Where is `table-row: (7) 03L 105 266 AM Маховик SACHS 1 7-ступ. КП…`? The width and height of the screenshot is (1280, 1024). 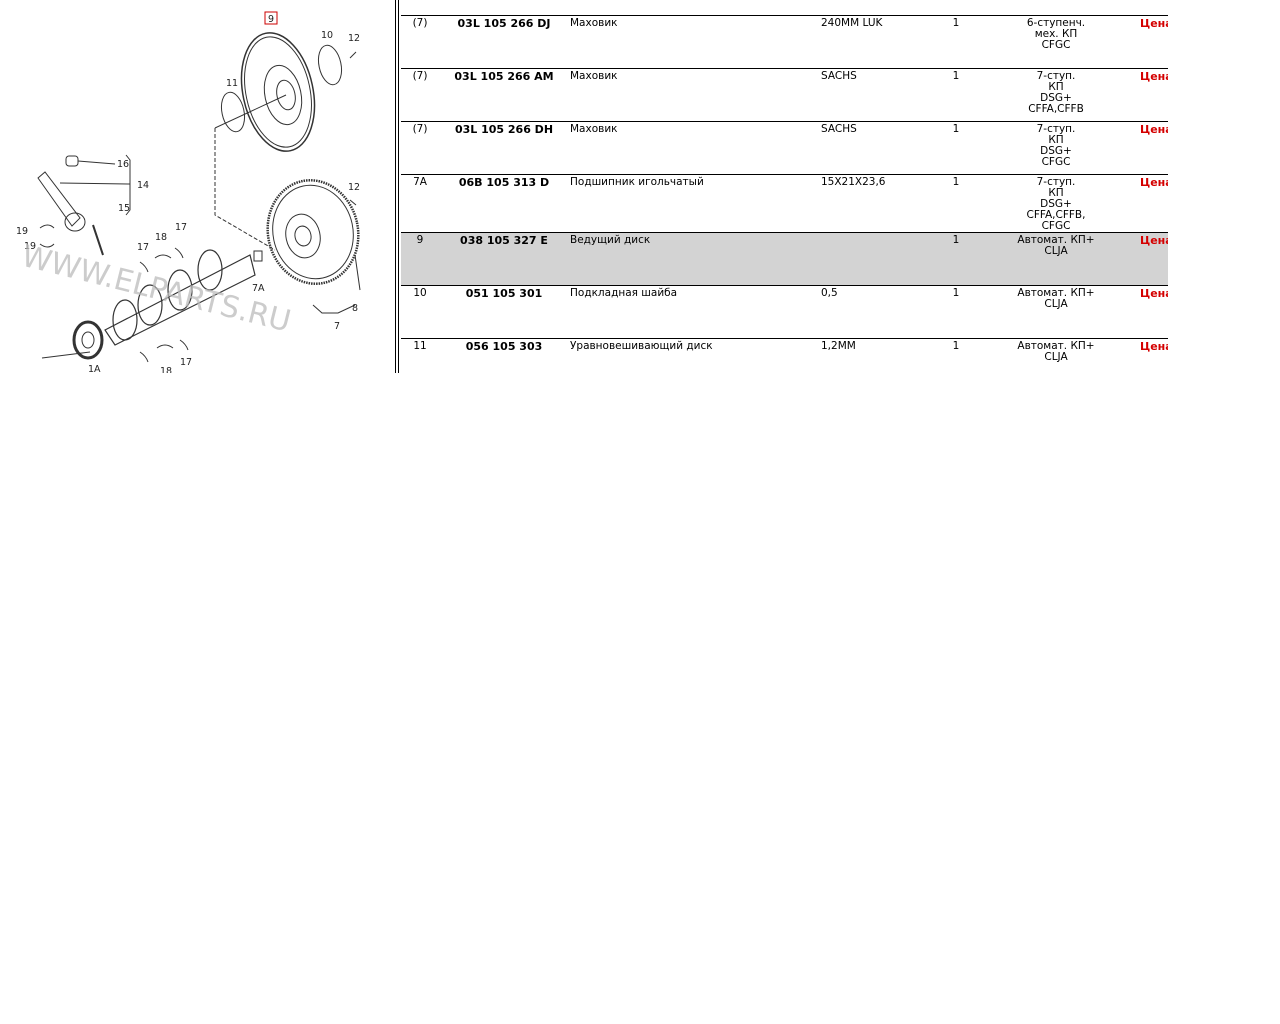
table-row: (7) 03L 105 266 AM Маховик SACHS 1 7-ступ. КП… is located at coordinates (784, 95).